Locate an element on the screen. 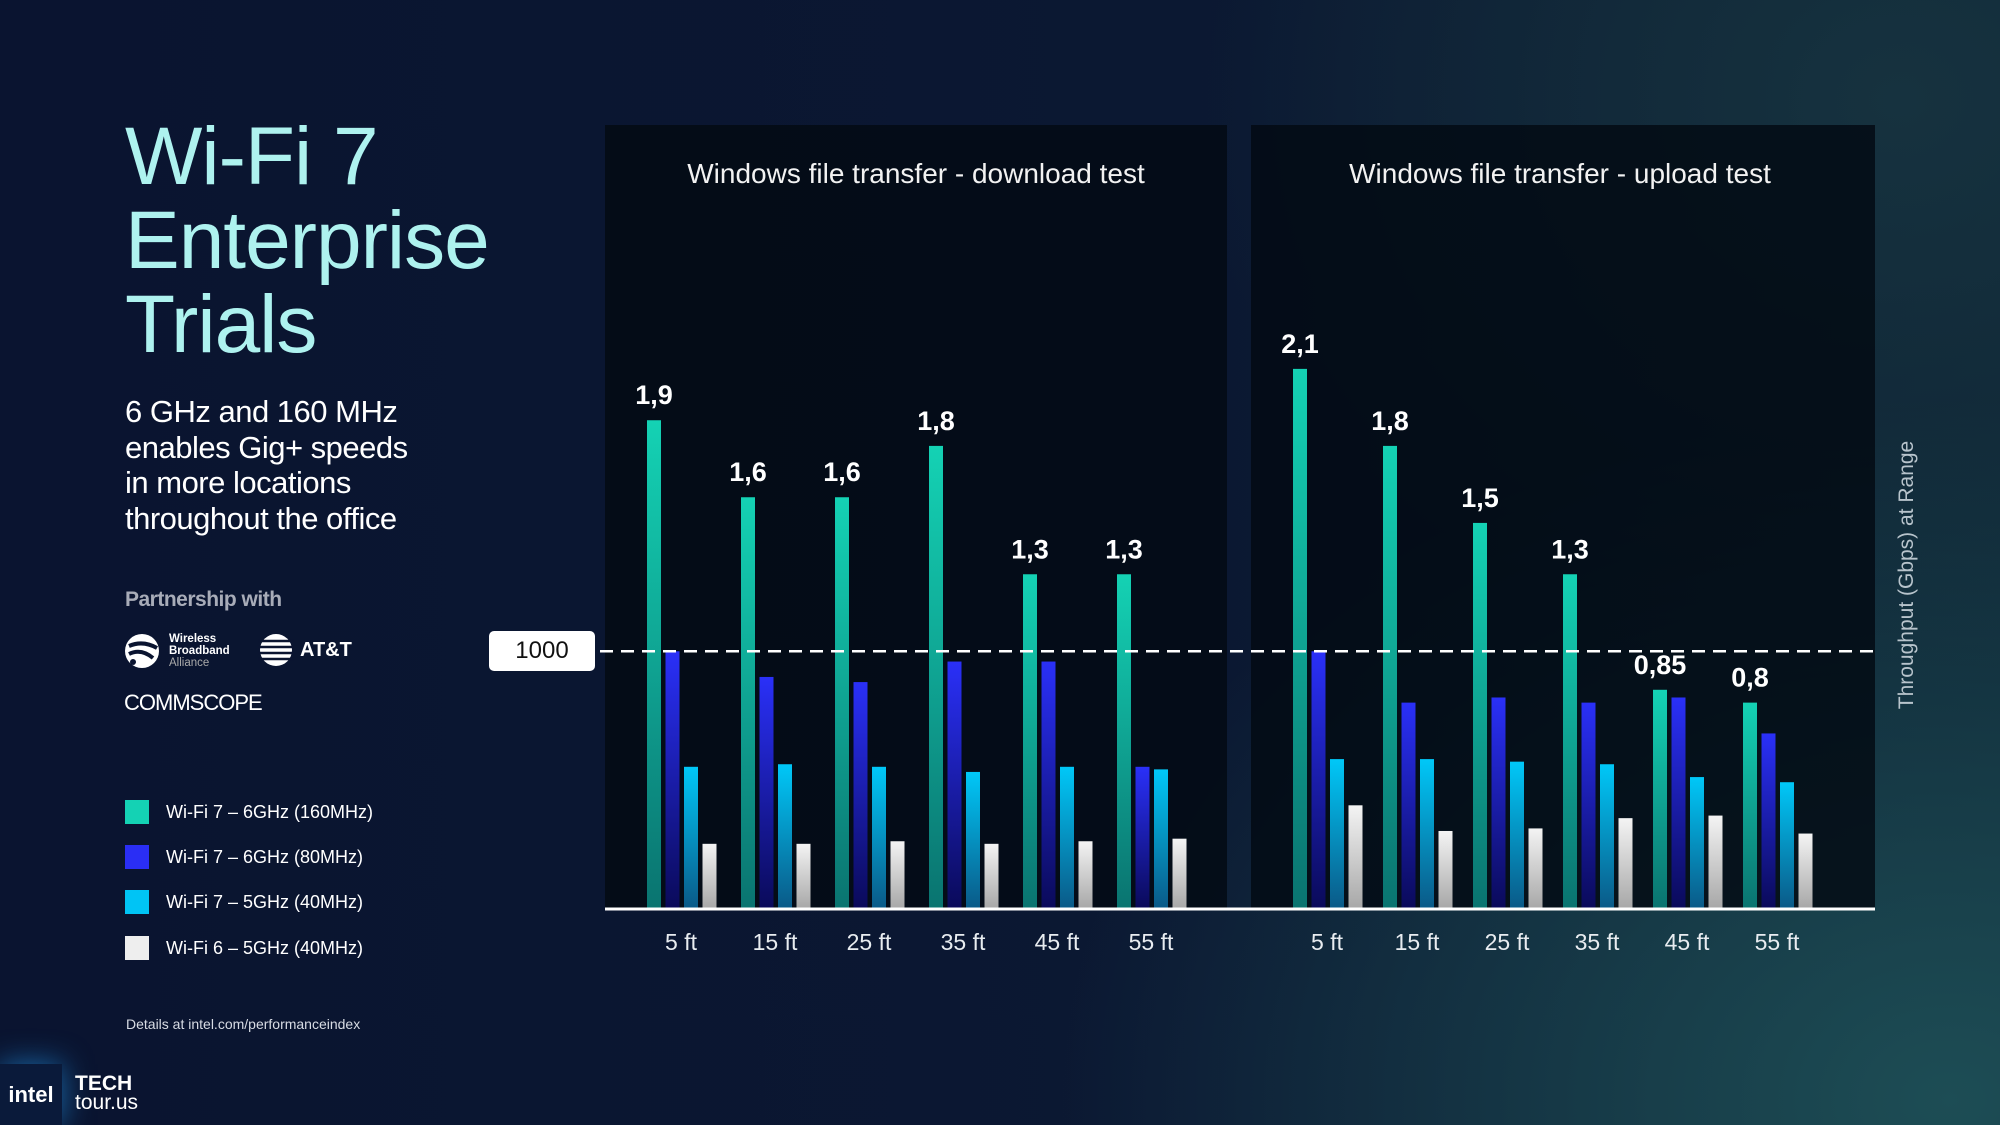  intel-logo: intel is located at coordinates (31, 1094).